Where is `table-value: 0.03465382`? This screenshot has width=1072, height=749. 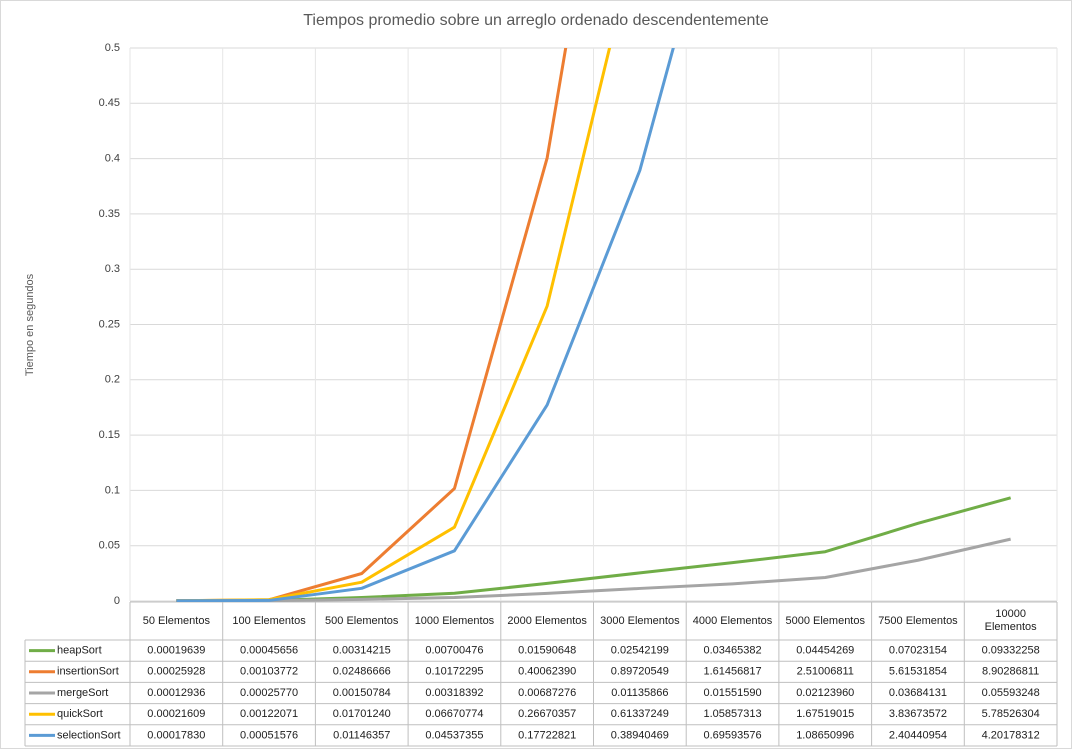 table-value: 0.03465382 is located at coordinates (732, 651).